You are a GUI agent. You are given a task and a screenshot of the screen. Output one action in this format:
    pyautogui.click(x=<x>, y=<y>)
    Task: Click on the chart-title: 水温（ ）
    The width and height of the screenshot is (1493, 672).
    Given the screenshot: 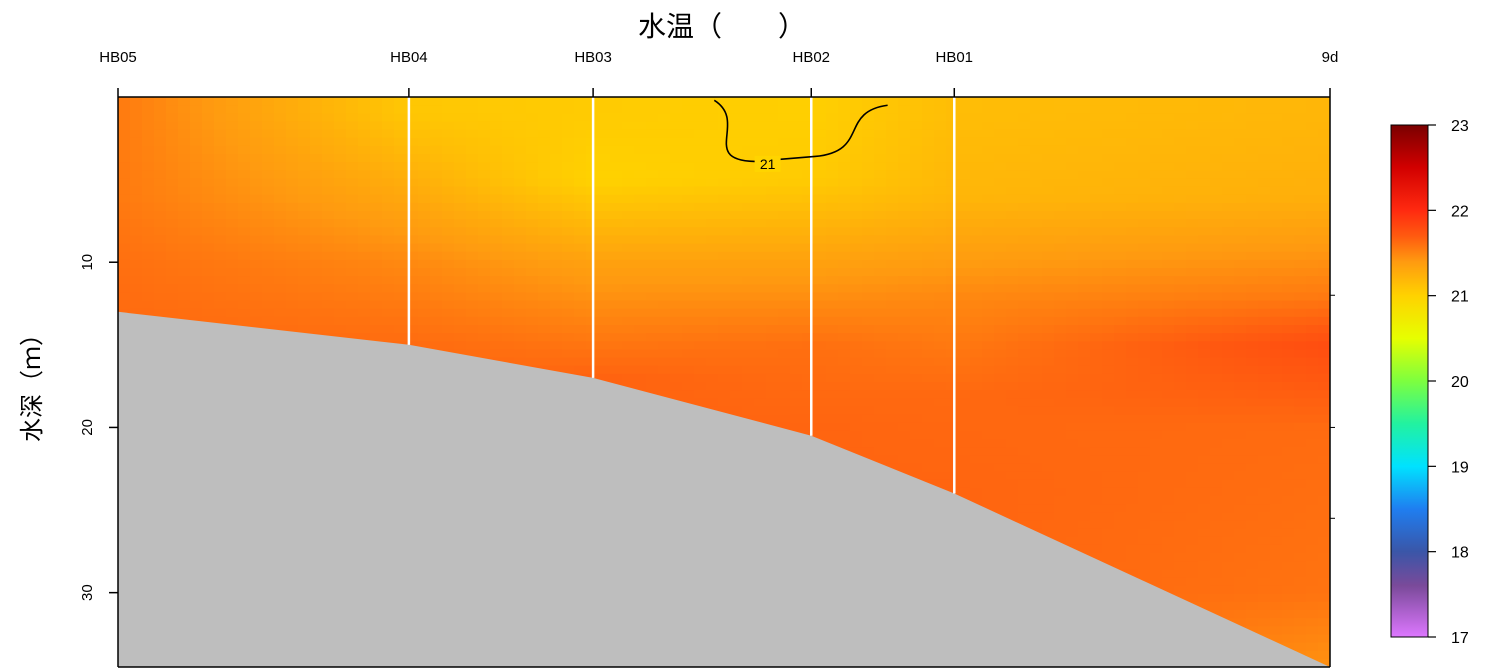 What is the action you would take?
    pyautogui.click(x=722, y=26)
    